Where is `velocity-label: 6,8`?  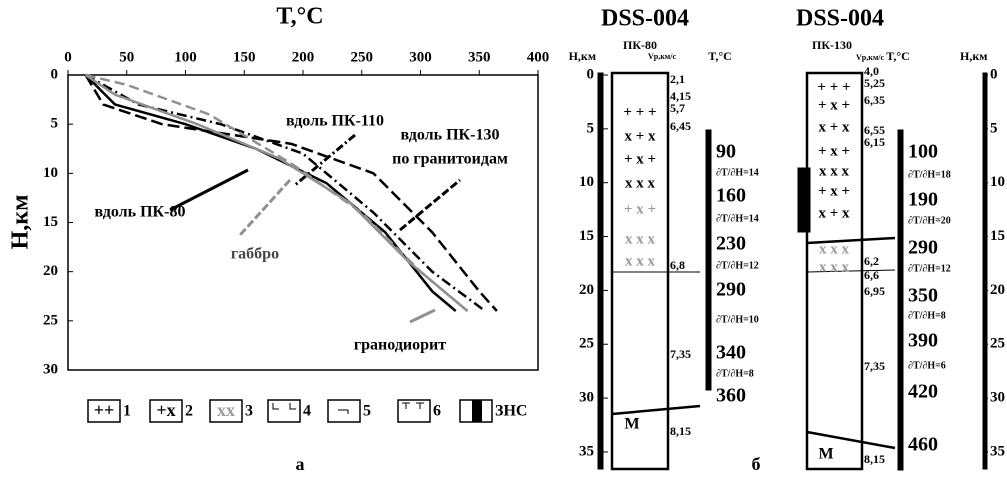 velocity-label: 6,8 is located at coordinates (677, 265).